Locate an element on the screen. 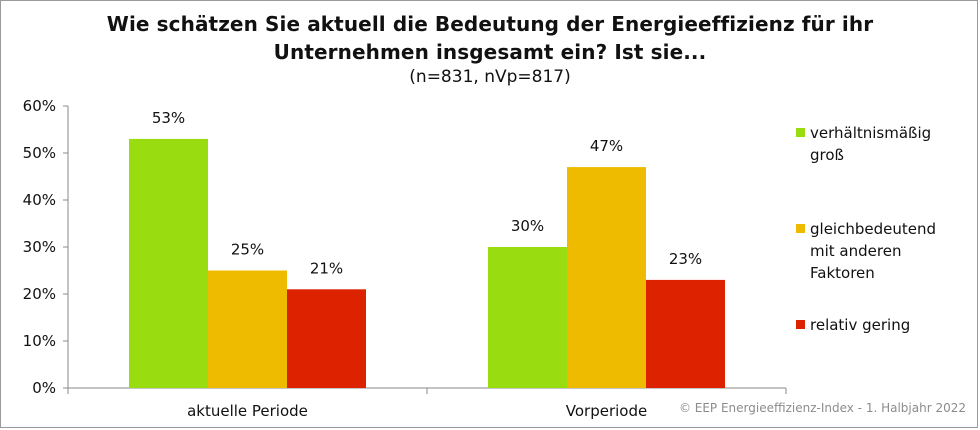 The width and height of the screenshot is (980, 430). legend-label-line: mit anderen is located at coordinates (856, 251).